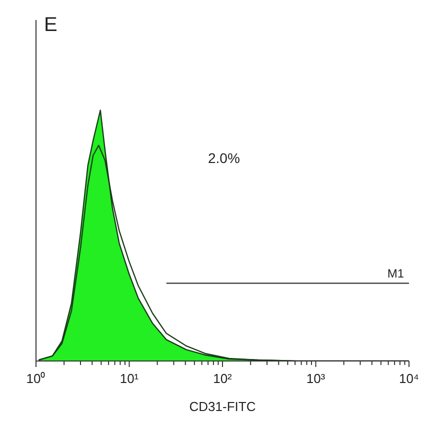 The width and height of the screenshot is (431, 439). Describe the element at coordinates (224, 158) in the screenshot. I see `annotation: 2.0%` at that location.